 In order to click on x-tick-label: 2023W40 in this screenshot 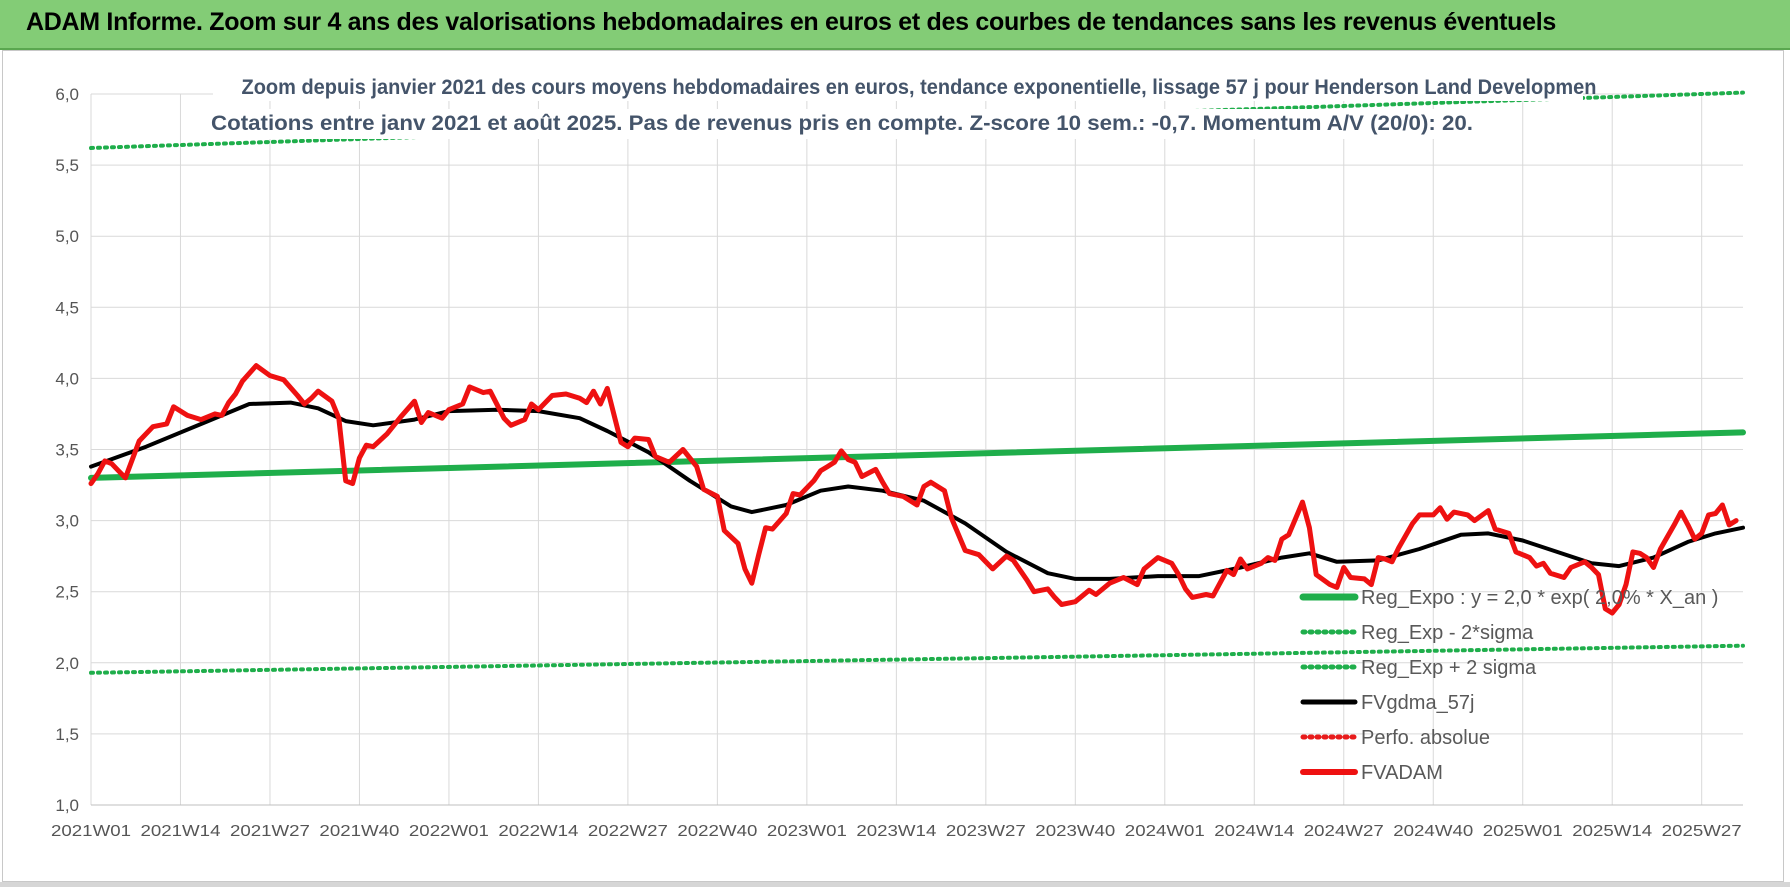, I will do `click(1075, 831)`.